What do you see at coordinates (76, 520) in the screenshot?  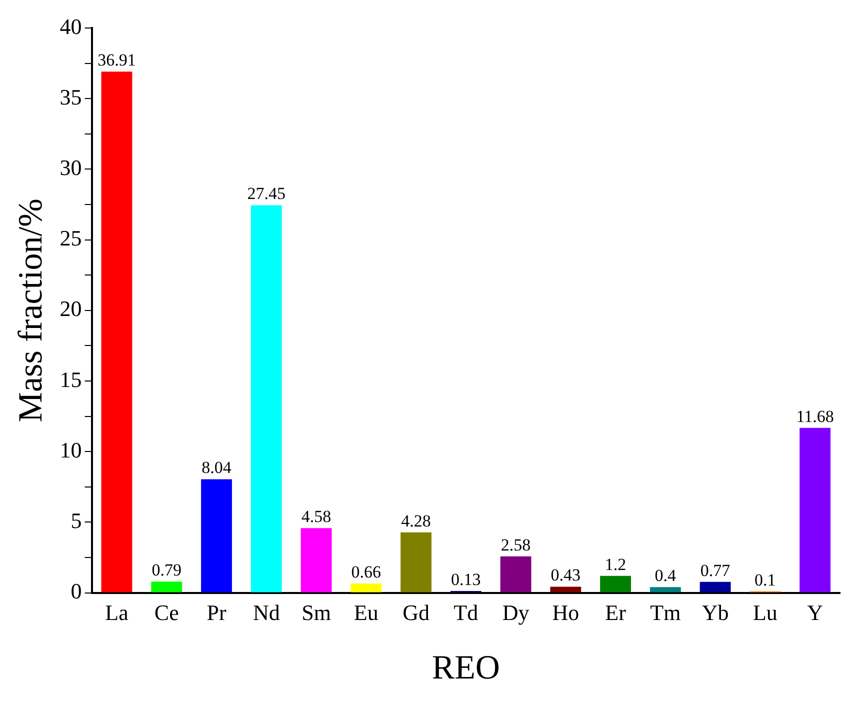 I see `y-tick-label: 5` at bounding box center [76, 520].